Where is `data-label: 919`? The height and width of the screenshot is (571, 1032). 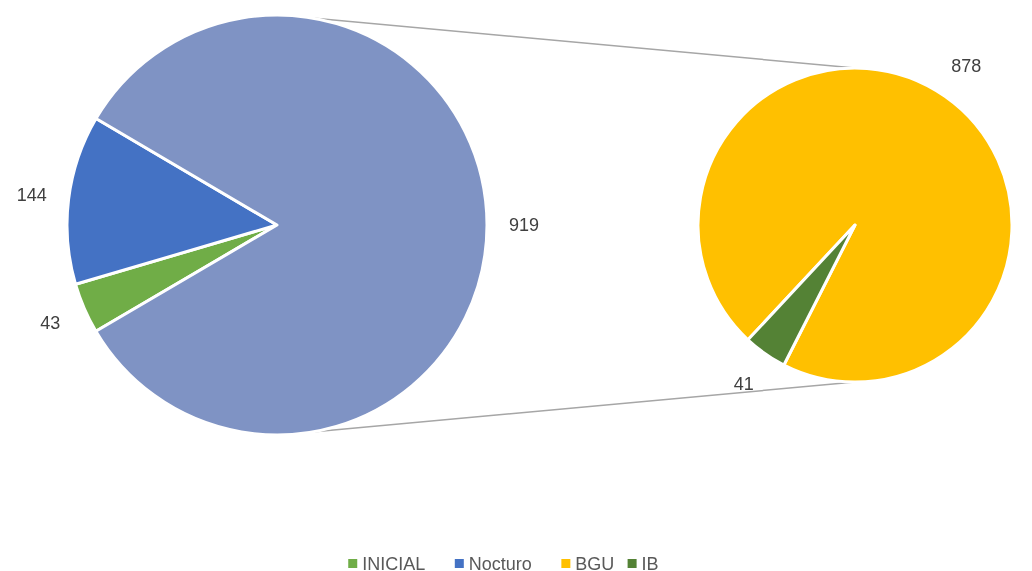 data-label: 919 is located at coordinates (524, 225).